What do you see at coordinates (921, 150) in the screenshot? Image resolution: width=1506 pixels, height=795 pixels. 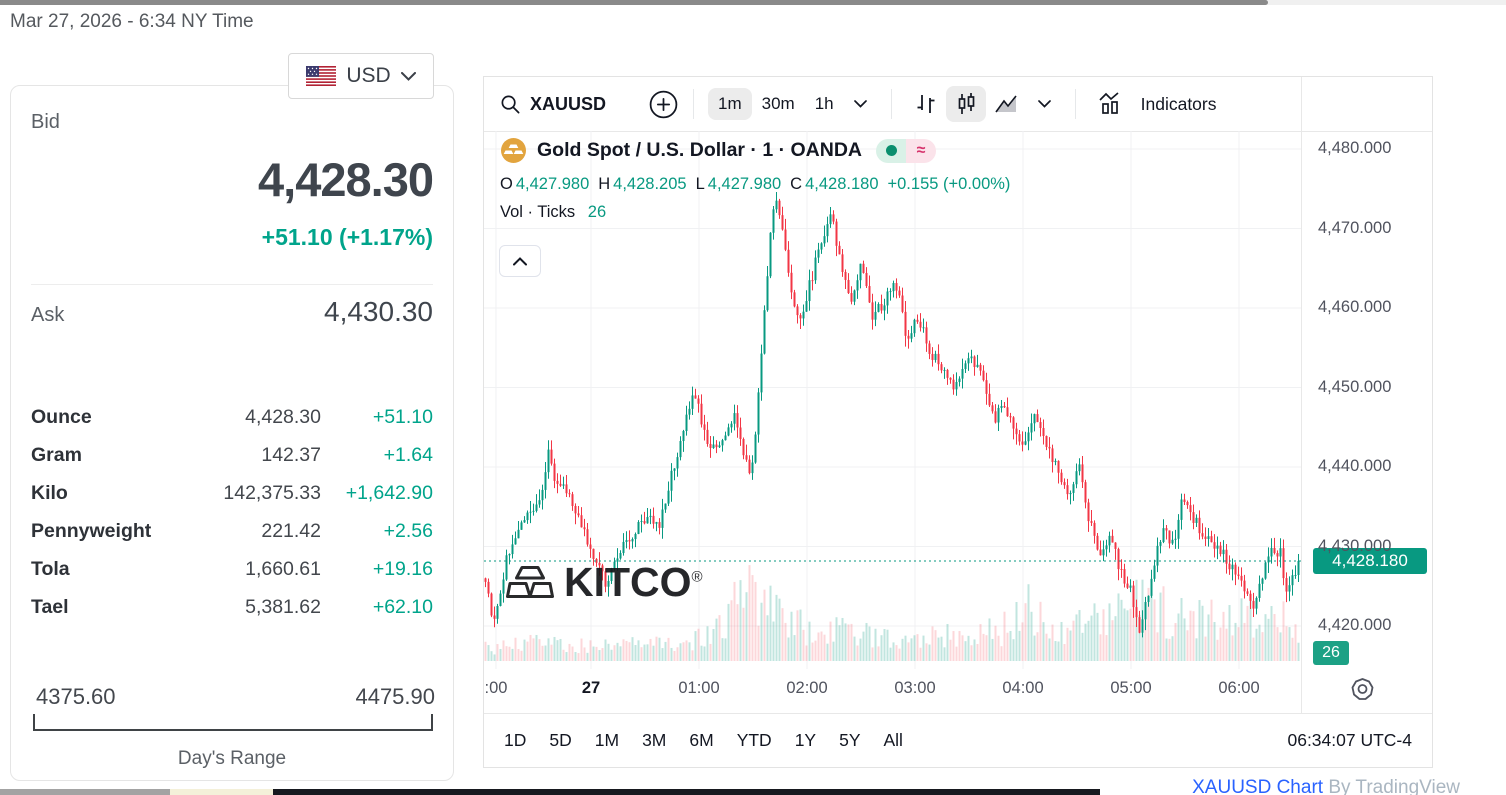 I see `approx-data-icon: ≈` at bounding box center [921, 150].